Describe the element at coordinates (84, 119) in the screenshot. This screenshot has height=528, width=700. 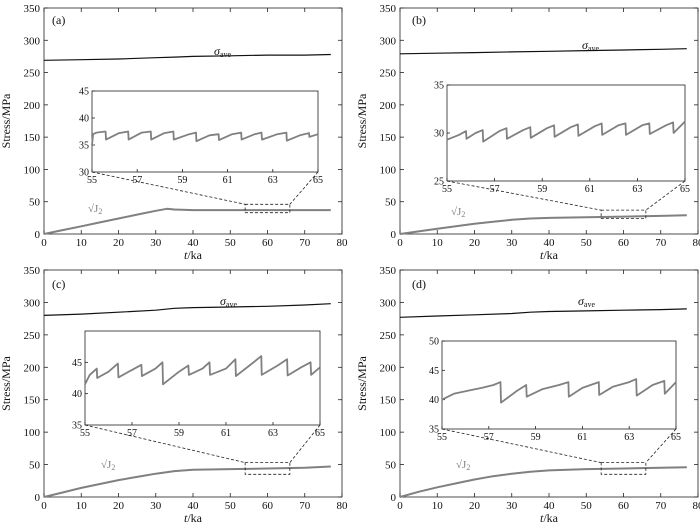
I see `inset-y-tick-label: 40` at that location.